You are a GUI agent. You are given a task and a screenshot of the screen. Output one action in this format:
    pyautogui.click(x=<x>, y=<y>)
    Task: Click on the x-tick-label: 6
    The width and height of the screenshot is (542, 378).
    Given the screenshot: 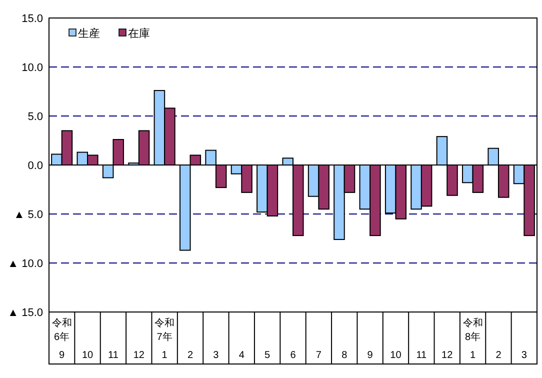 What is the action you would take?
    pyautogui.click(x=293, y=355)
    